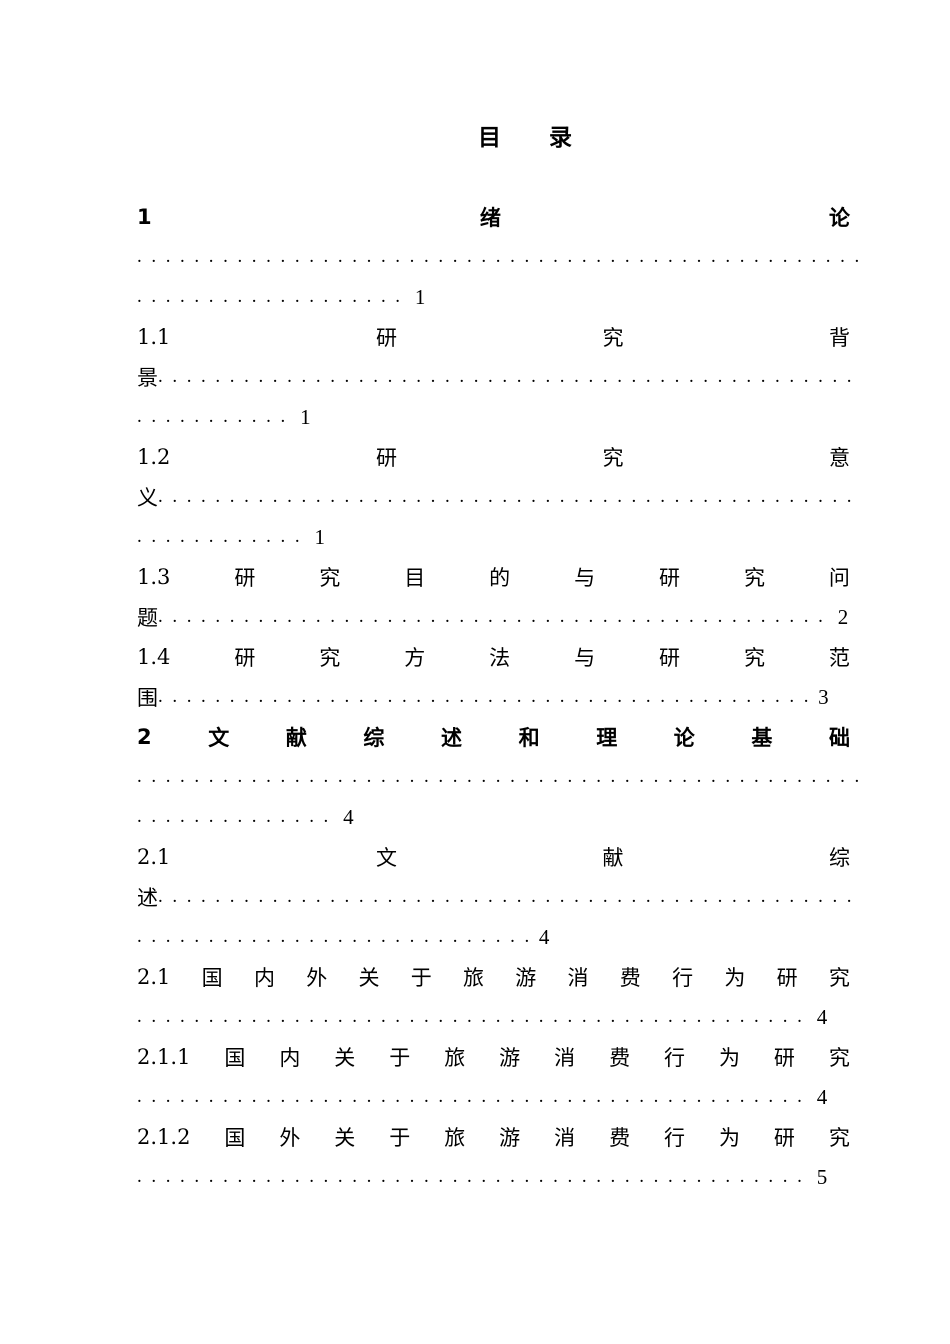 The height and width of the screenshot is (1344, 950). What do you see at coordinates (819, 1176) in the screenshot?
I see `page-number: 5` at bounding box center [819, 1176].